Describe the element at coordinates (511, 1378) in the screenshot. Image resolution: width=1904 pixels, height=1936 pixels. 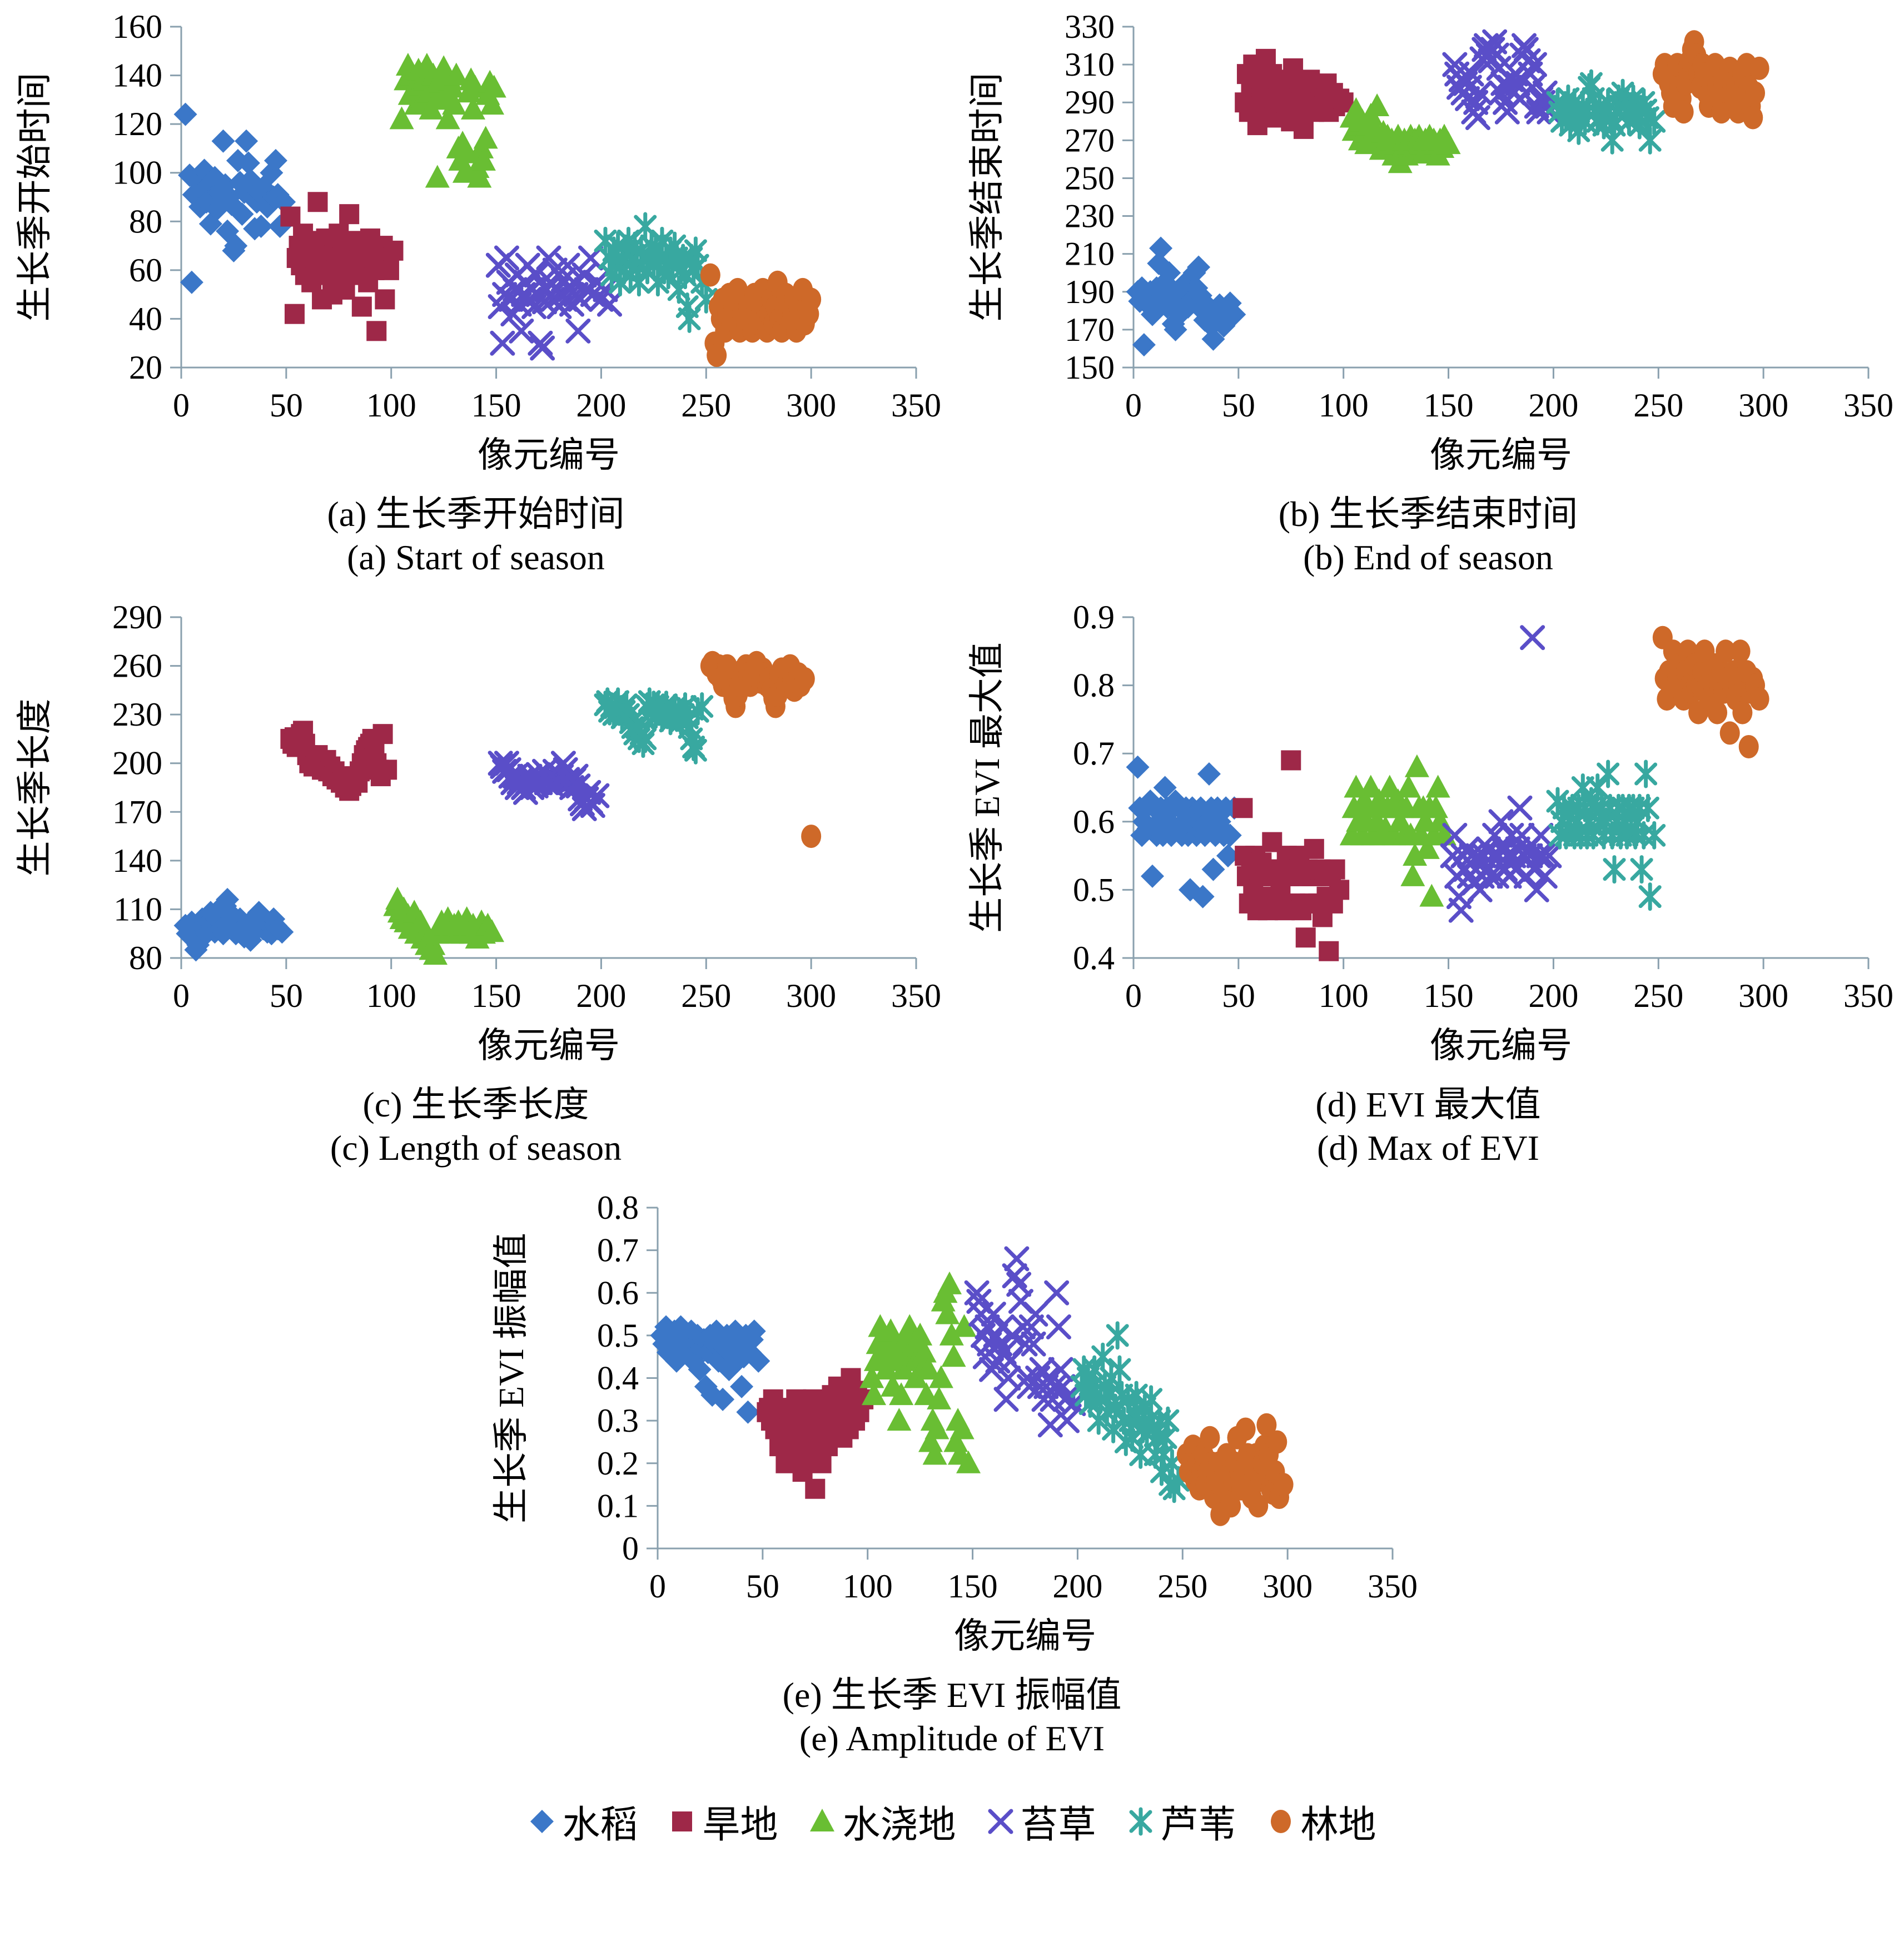
I see `y-axis-title: 生长季 EVI 振幅值` at that location.